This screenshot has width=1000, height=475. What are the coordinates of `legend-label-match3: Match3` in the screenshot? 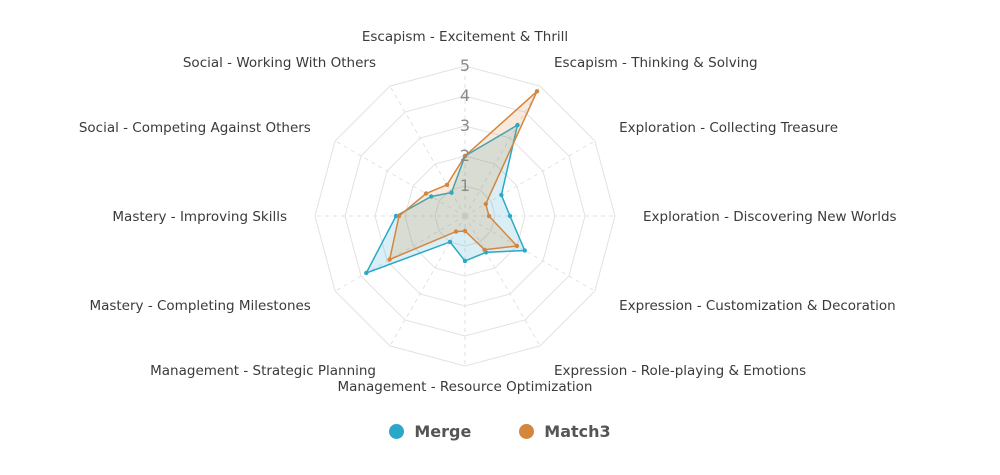 It's located at (577, 431).